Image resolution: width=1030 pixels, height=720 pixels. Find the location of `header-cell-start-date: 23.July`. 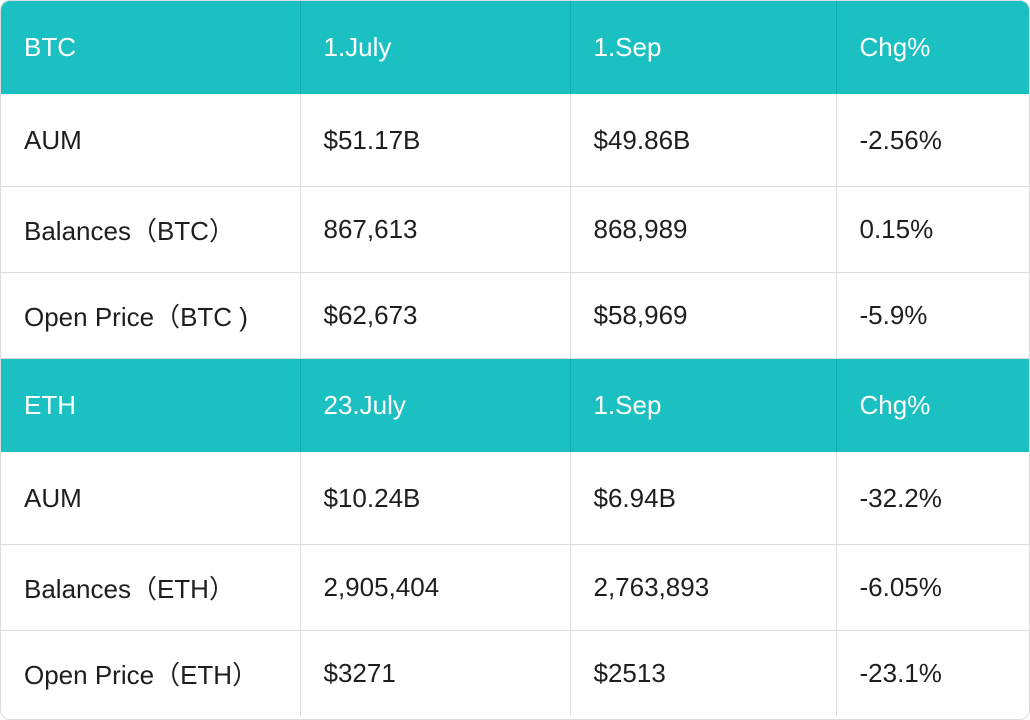

header-cell-start-date: 23.July is located at coordinates (435, 405).